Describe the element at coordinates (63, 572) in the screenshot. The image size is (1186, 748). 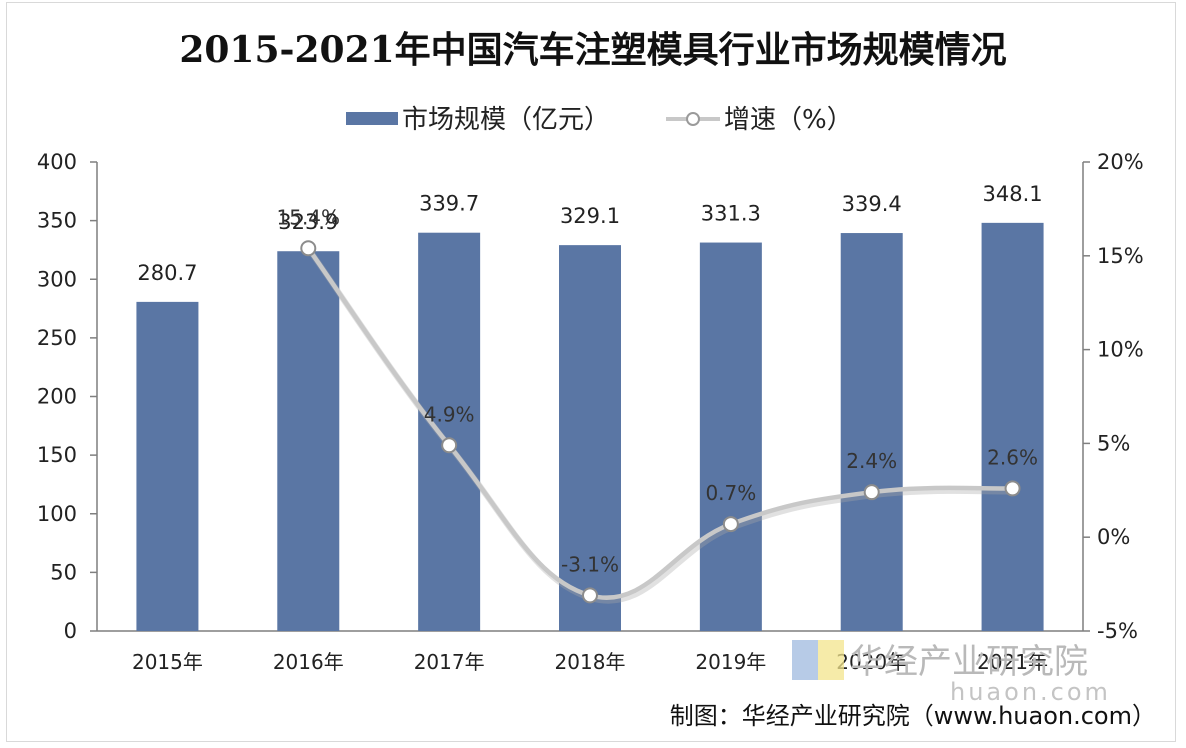
I see `y-left-tick-label: 50` at that location.